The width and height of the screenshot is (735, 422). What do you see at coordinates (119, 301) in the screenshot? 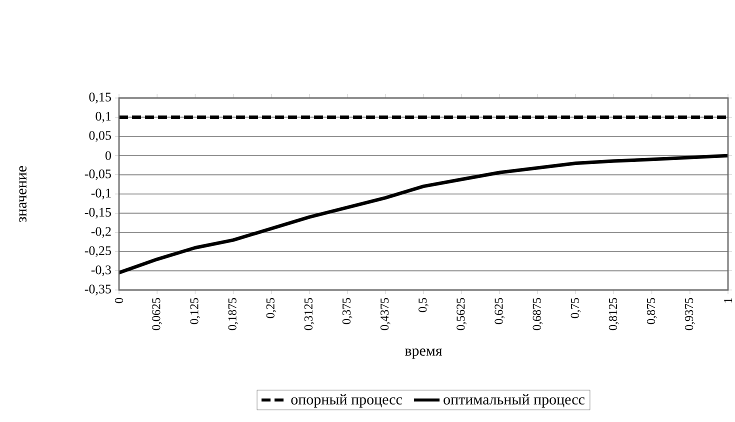
I see `x-tick-label: 0` at bounding box center [119, 301].